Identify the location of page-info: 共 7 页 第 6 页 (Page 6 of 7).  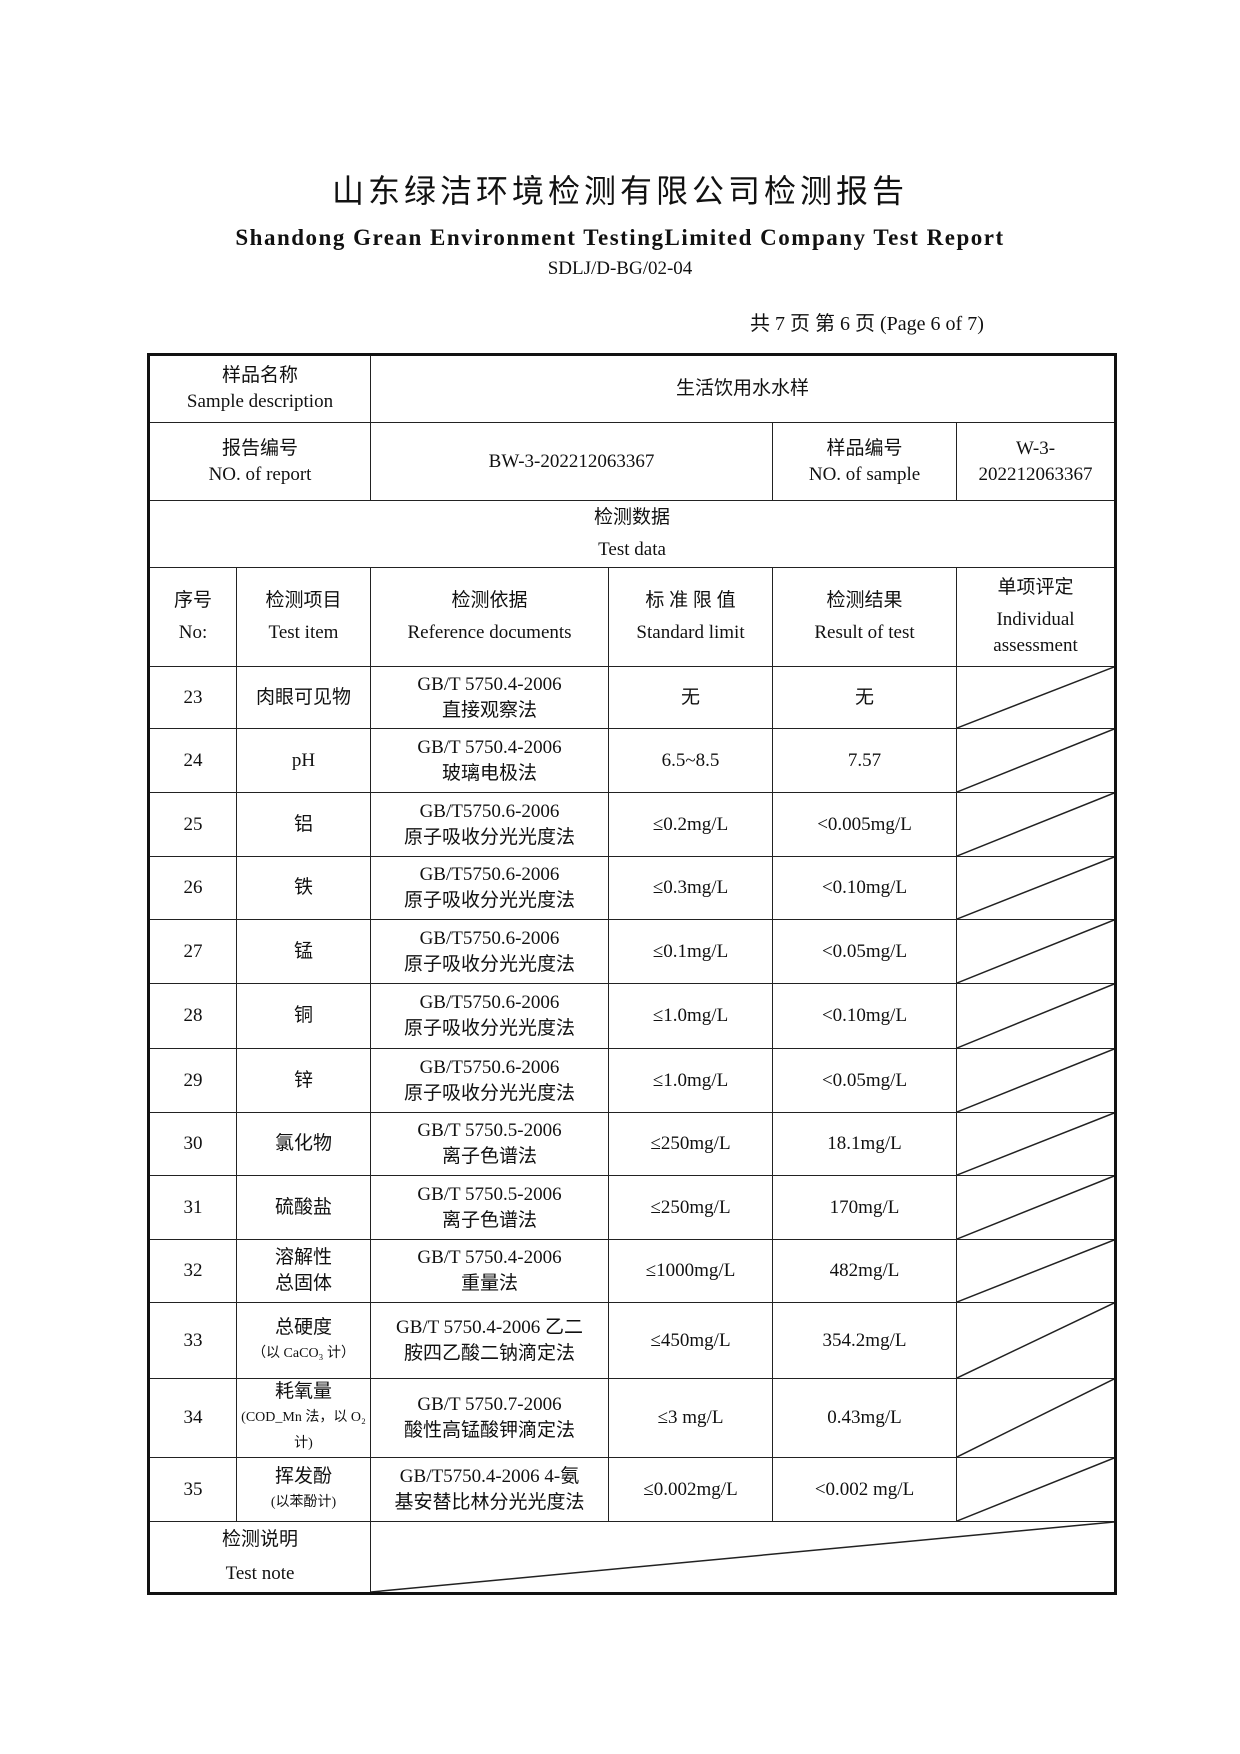
(867, 324).